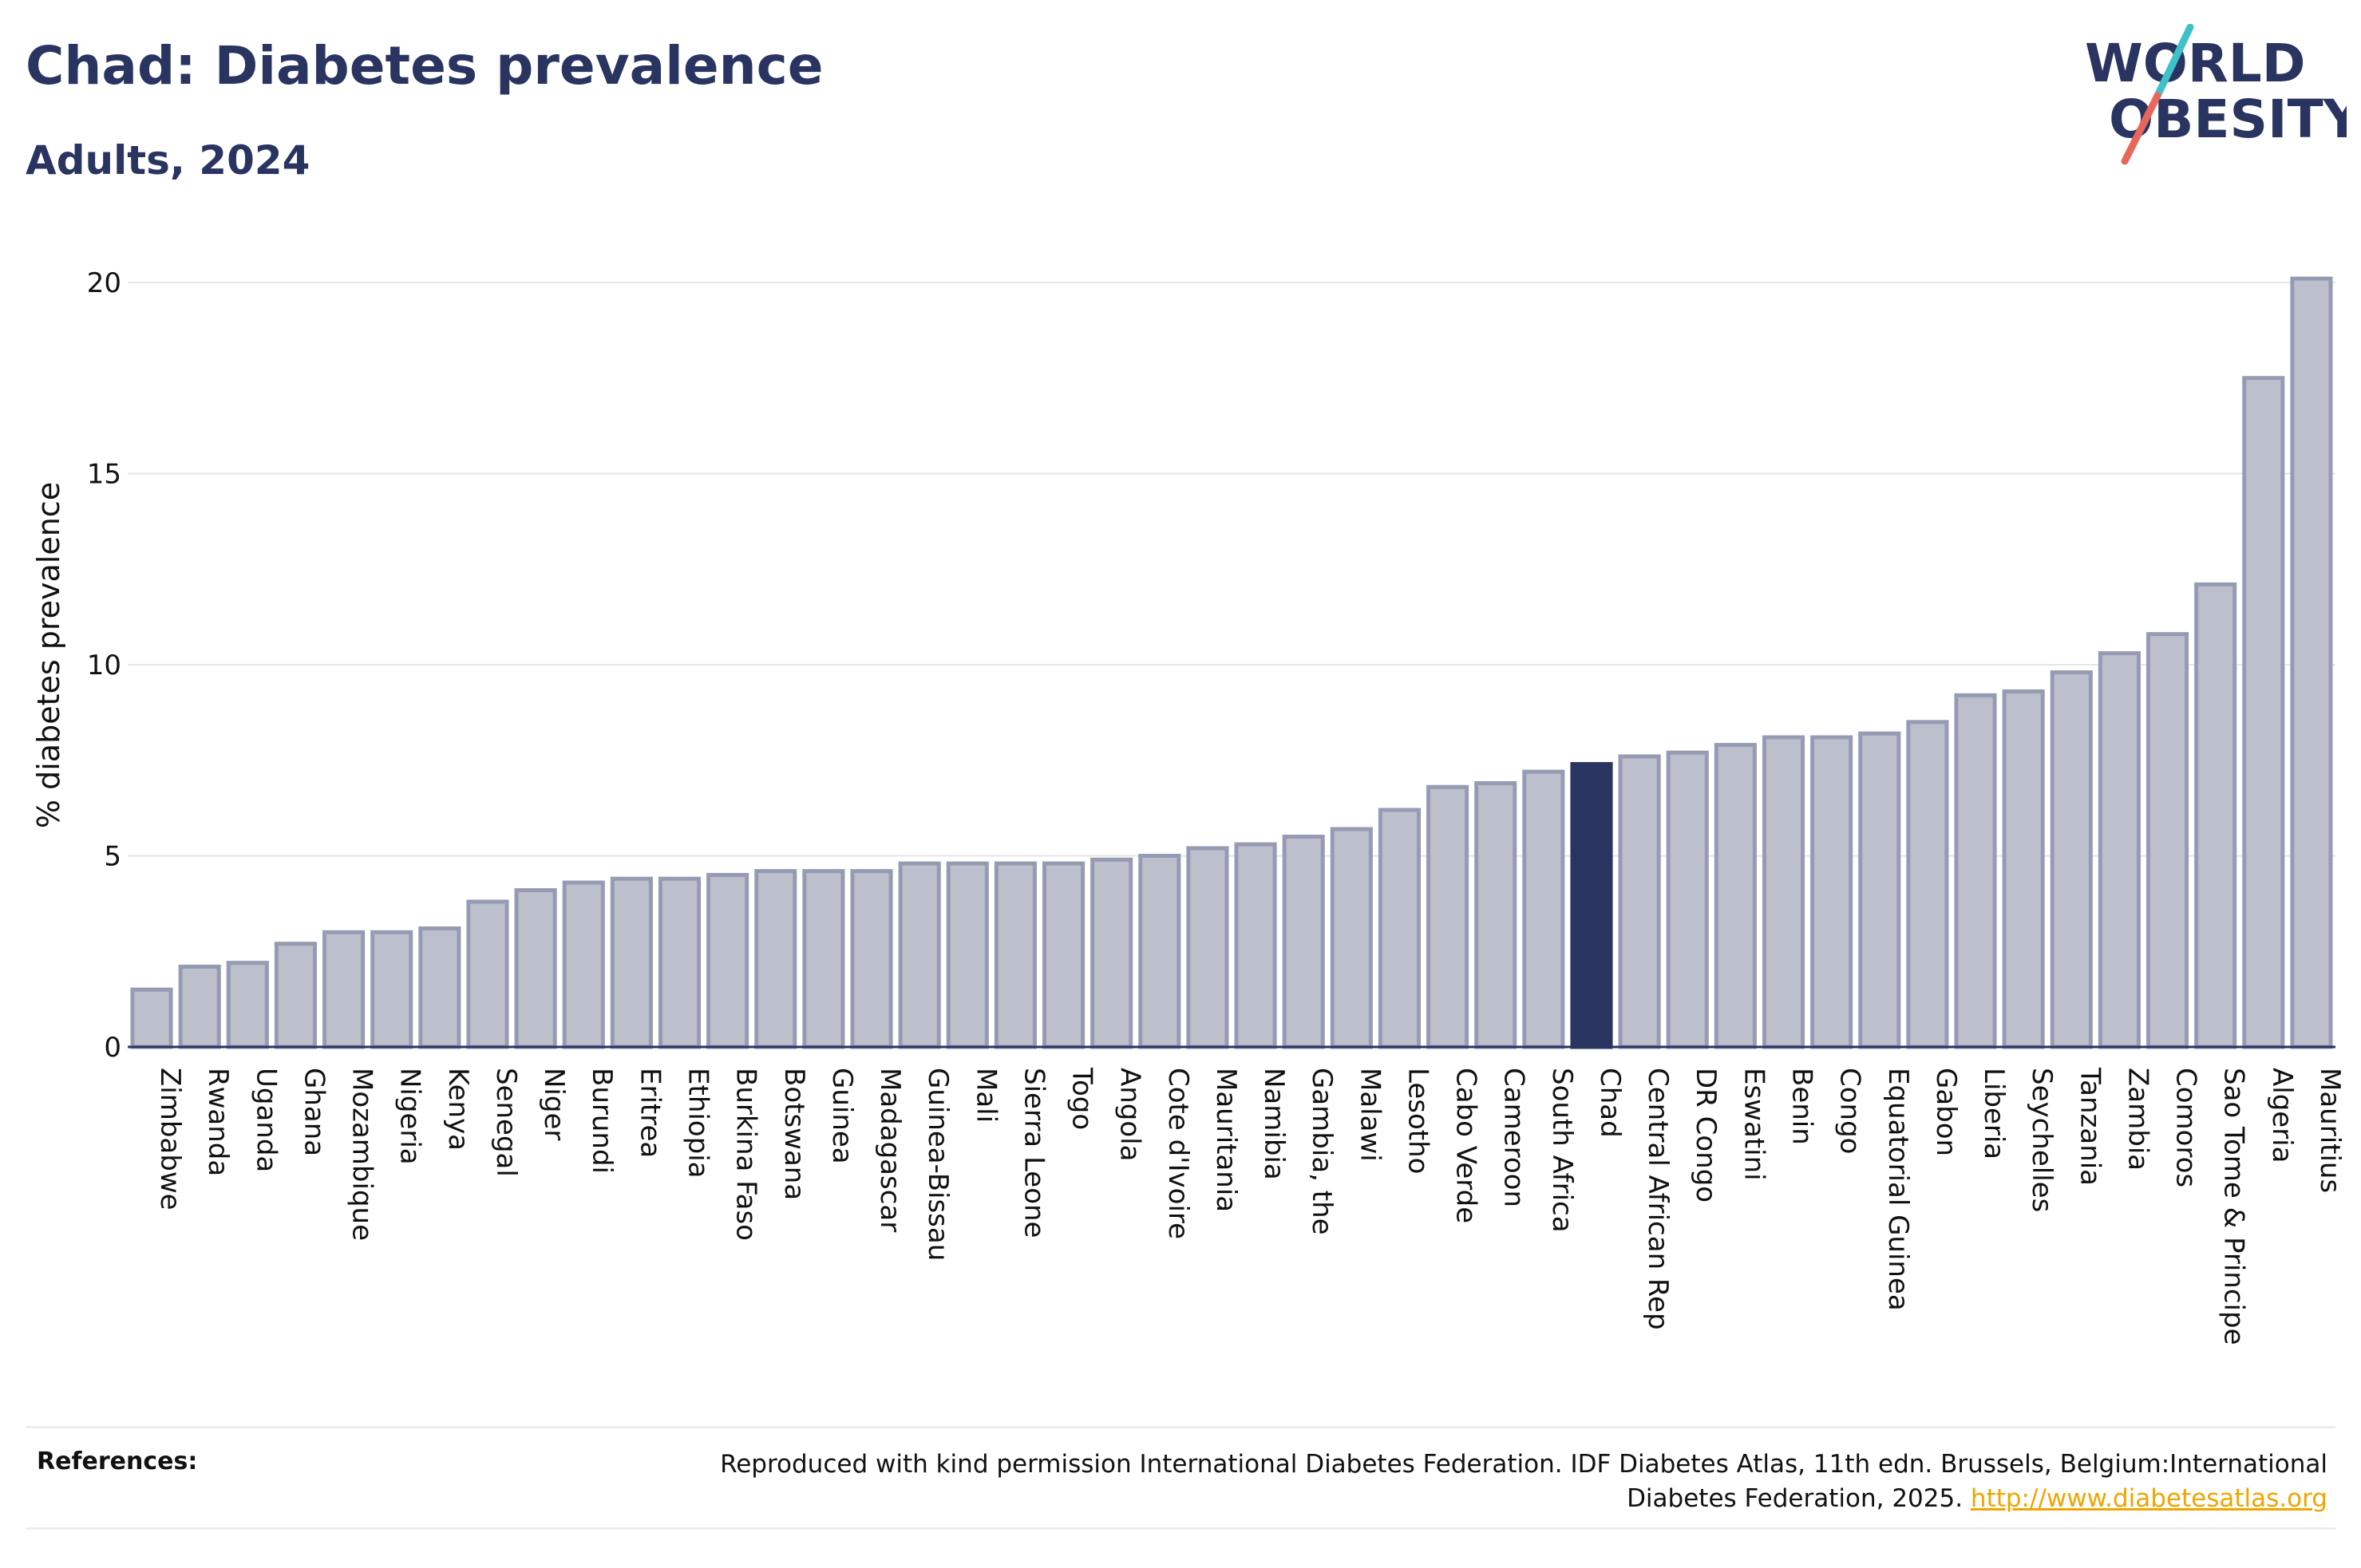 This screenshot has width=2361, height=1568. Describe the element at coordinates (266, 1120) in the screenshot. I see `x-tick-label: Uganda` at that location.